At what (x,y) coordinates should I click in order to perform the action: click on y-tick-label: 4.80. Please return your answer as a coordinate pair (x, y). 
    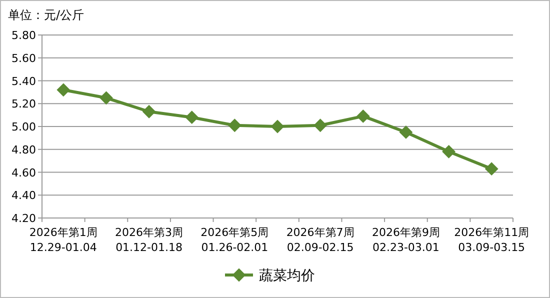
    Looking at the image, I should click on (24, 149).